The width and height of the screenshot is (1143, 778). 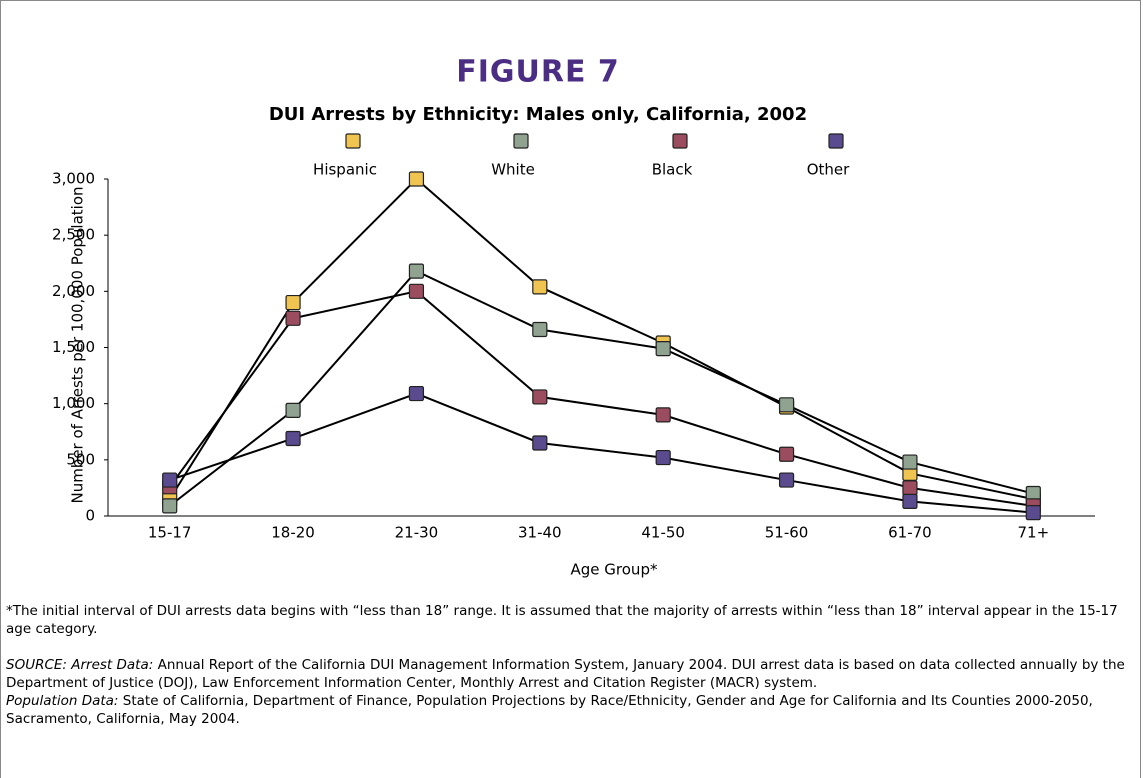 I want to click on x-tick-label: 71+, so click(x=1033, y=533).